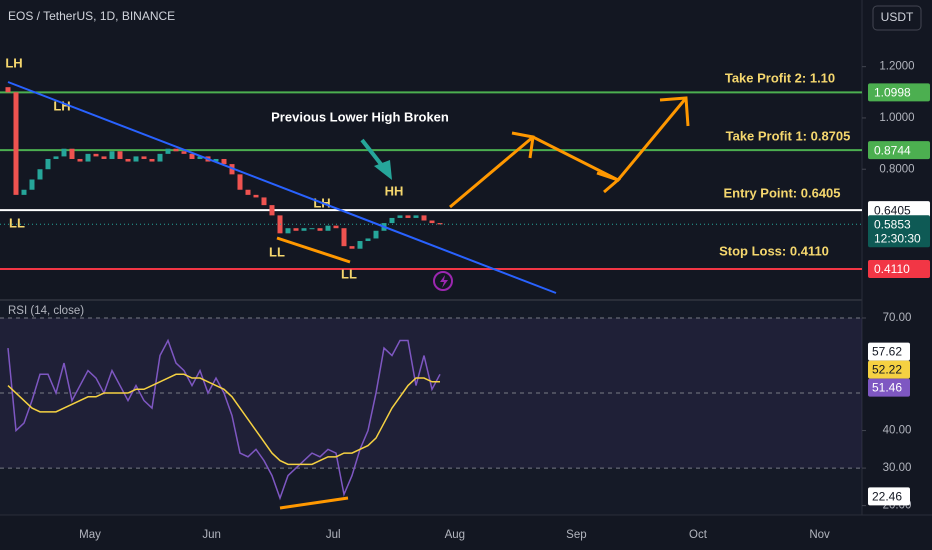  Describe the element at coordinates (892, 210) in the screenshot. I see `level-tag-label: 0.6405` at that location.